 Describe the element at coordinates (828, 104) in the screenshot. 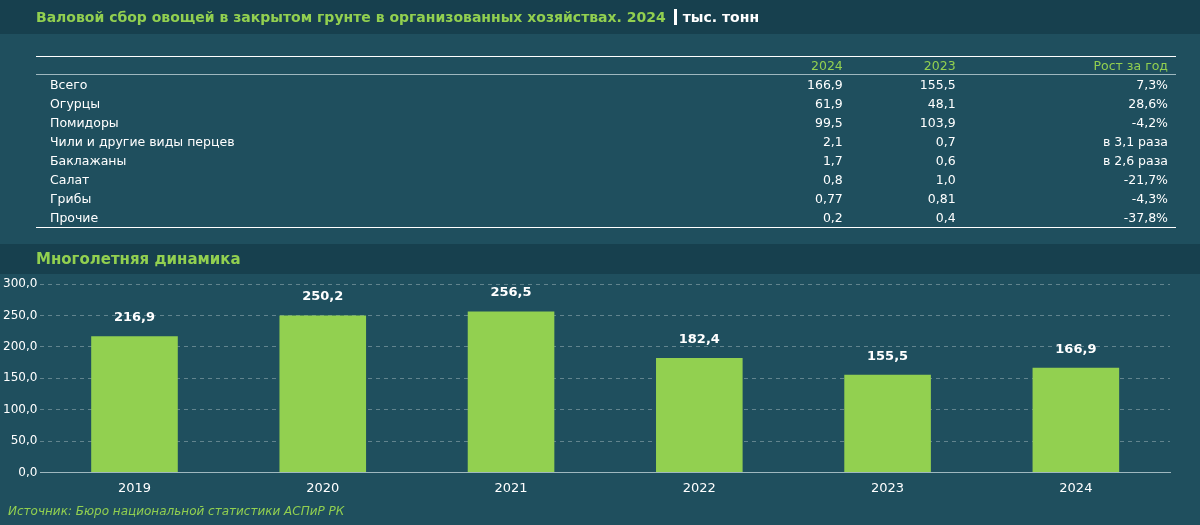

I see `data-label: 61,9` at that location.